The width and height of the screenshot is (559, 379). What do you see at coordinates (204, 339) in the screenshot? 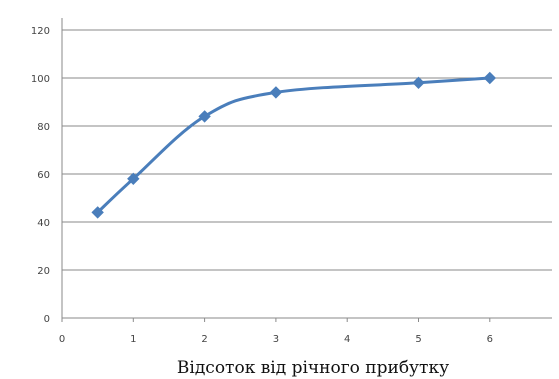
I see `x-tick-label: 2` at bounding box center [204, 339].